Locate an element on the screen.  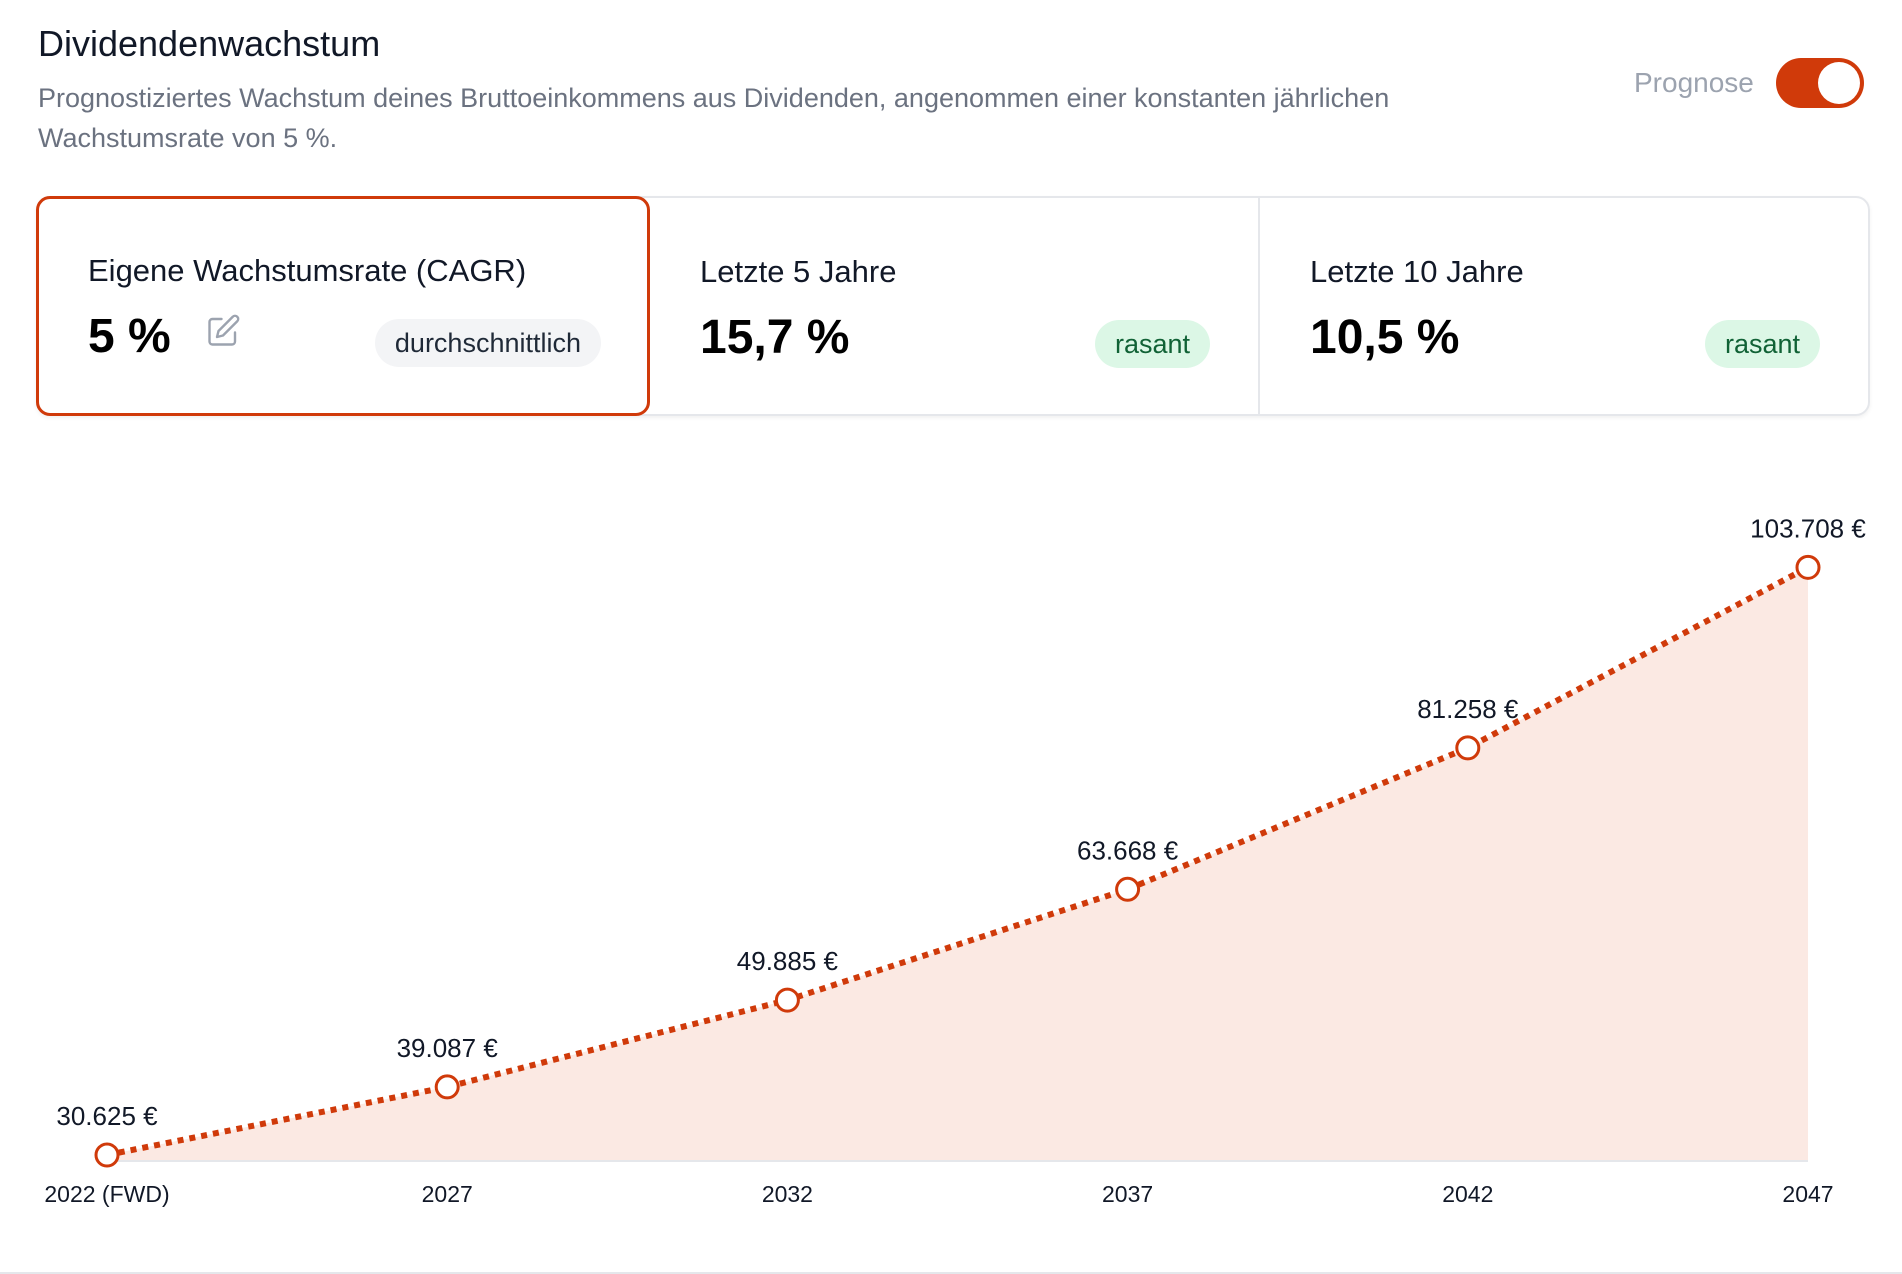
x-tick-label: 2022 (FWD) is located at coordinates (106, 1194).